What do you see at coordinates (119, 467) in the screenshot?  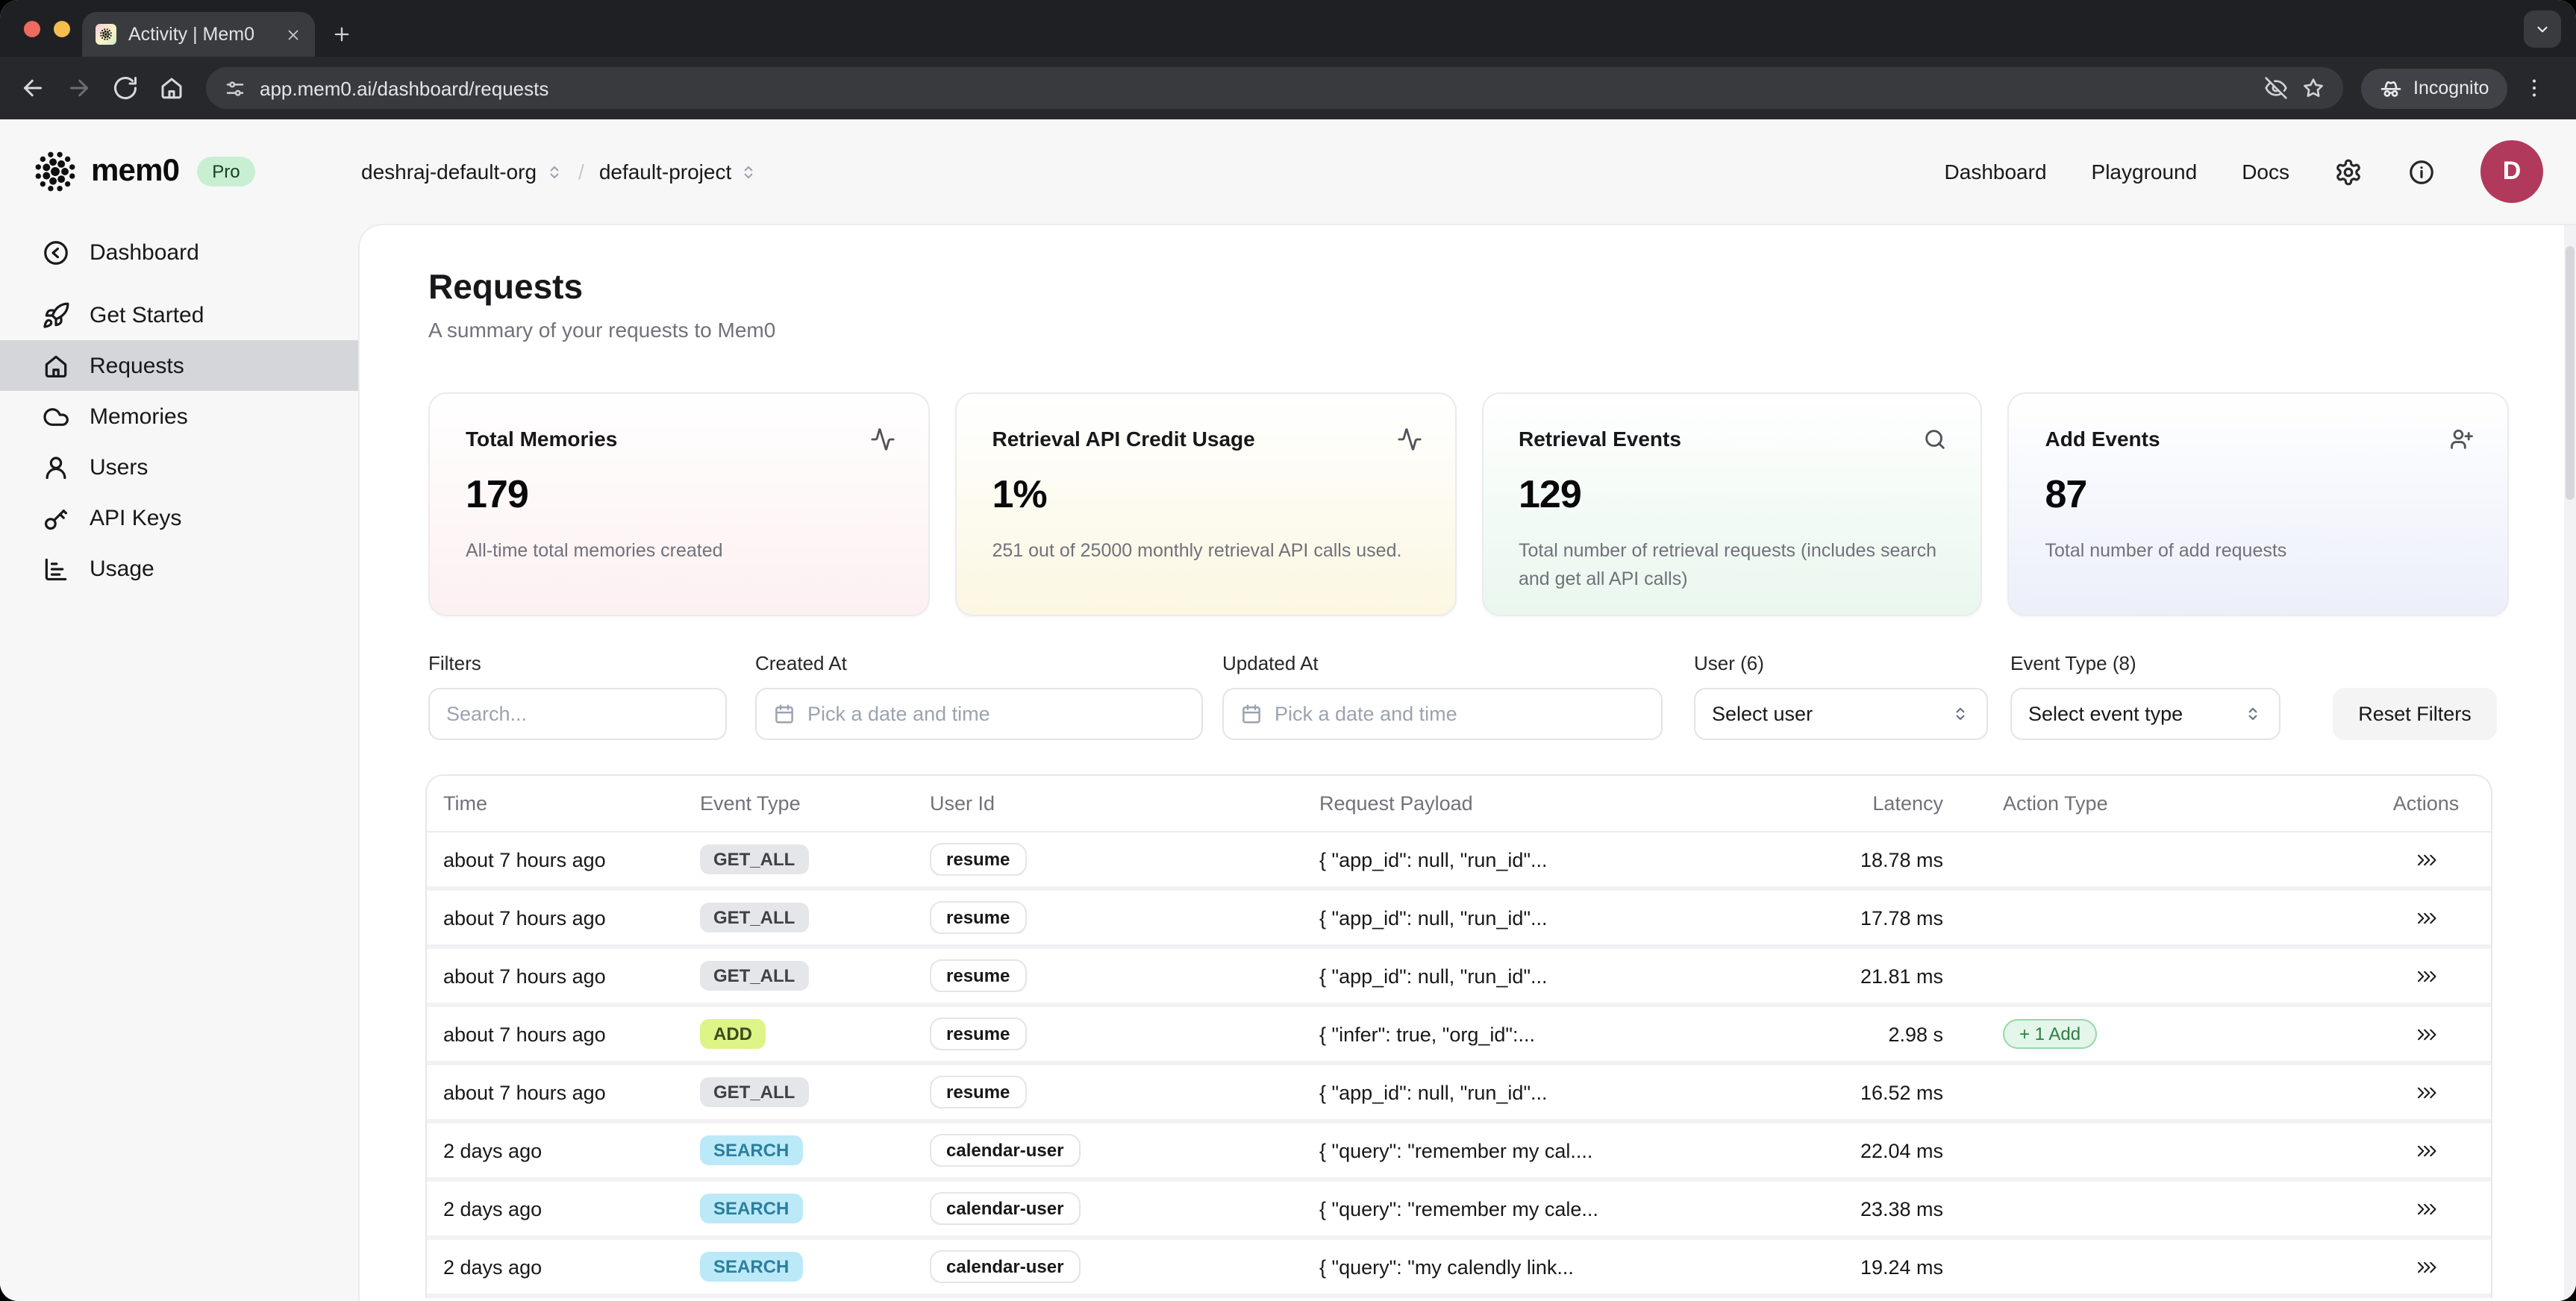 I see `sidebar-item-label: Users` at bounding box center [119, 467].